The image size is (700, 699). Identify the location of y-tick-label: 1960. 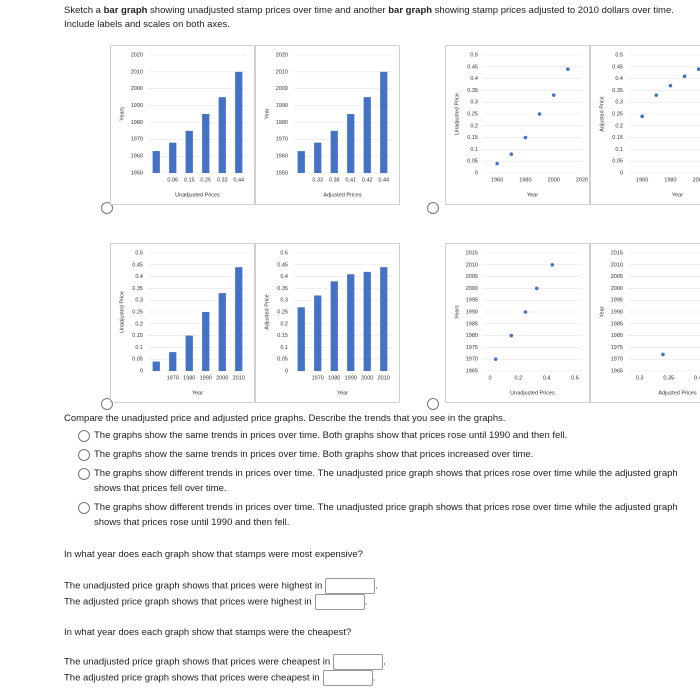
(282, 157).